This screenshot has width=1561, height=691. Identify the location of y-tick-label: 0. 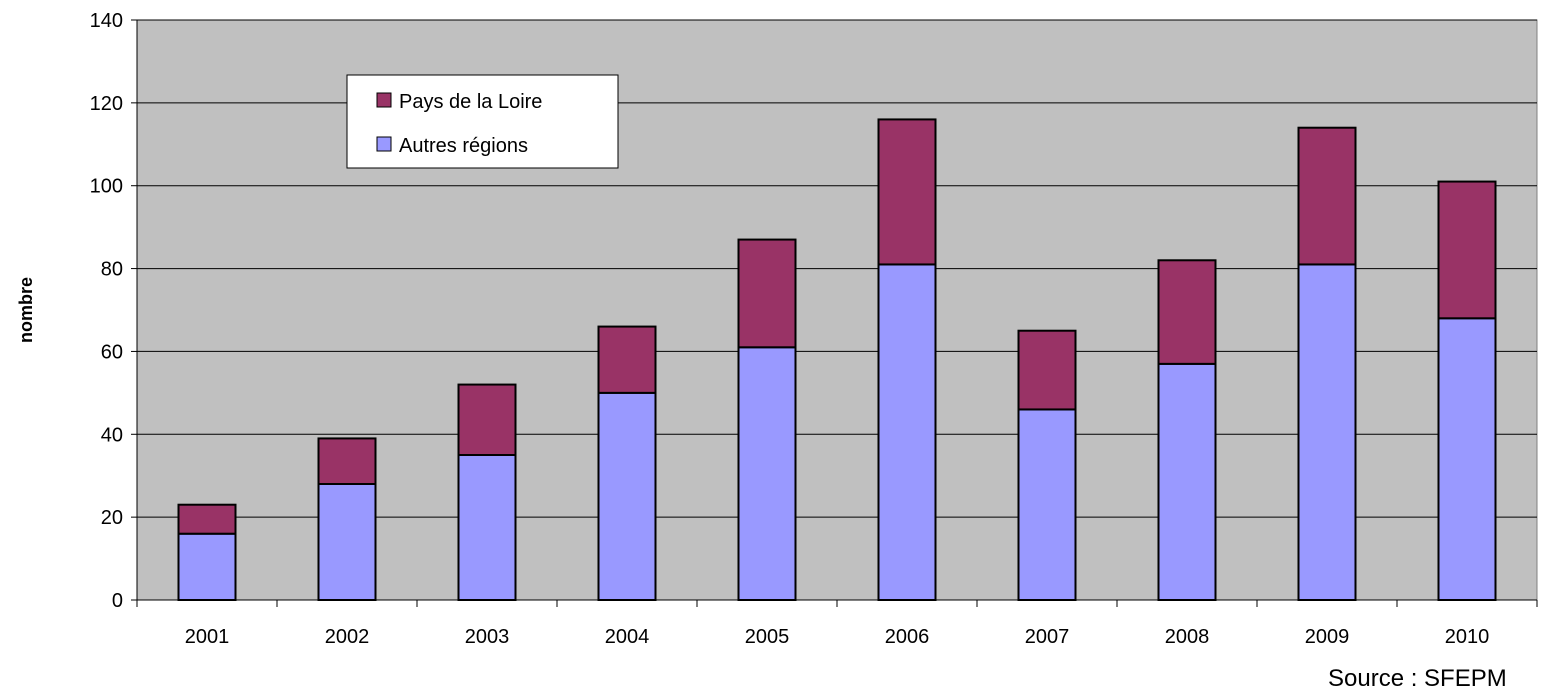
(117, 601).